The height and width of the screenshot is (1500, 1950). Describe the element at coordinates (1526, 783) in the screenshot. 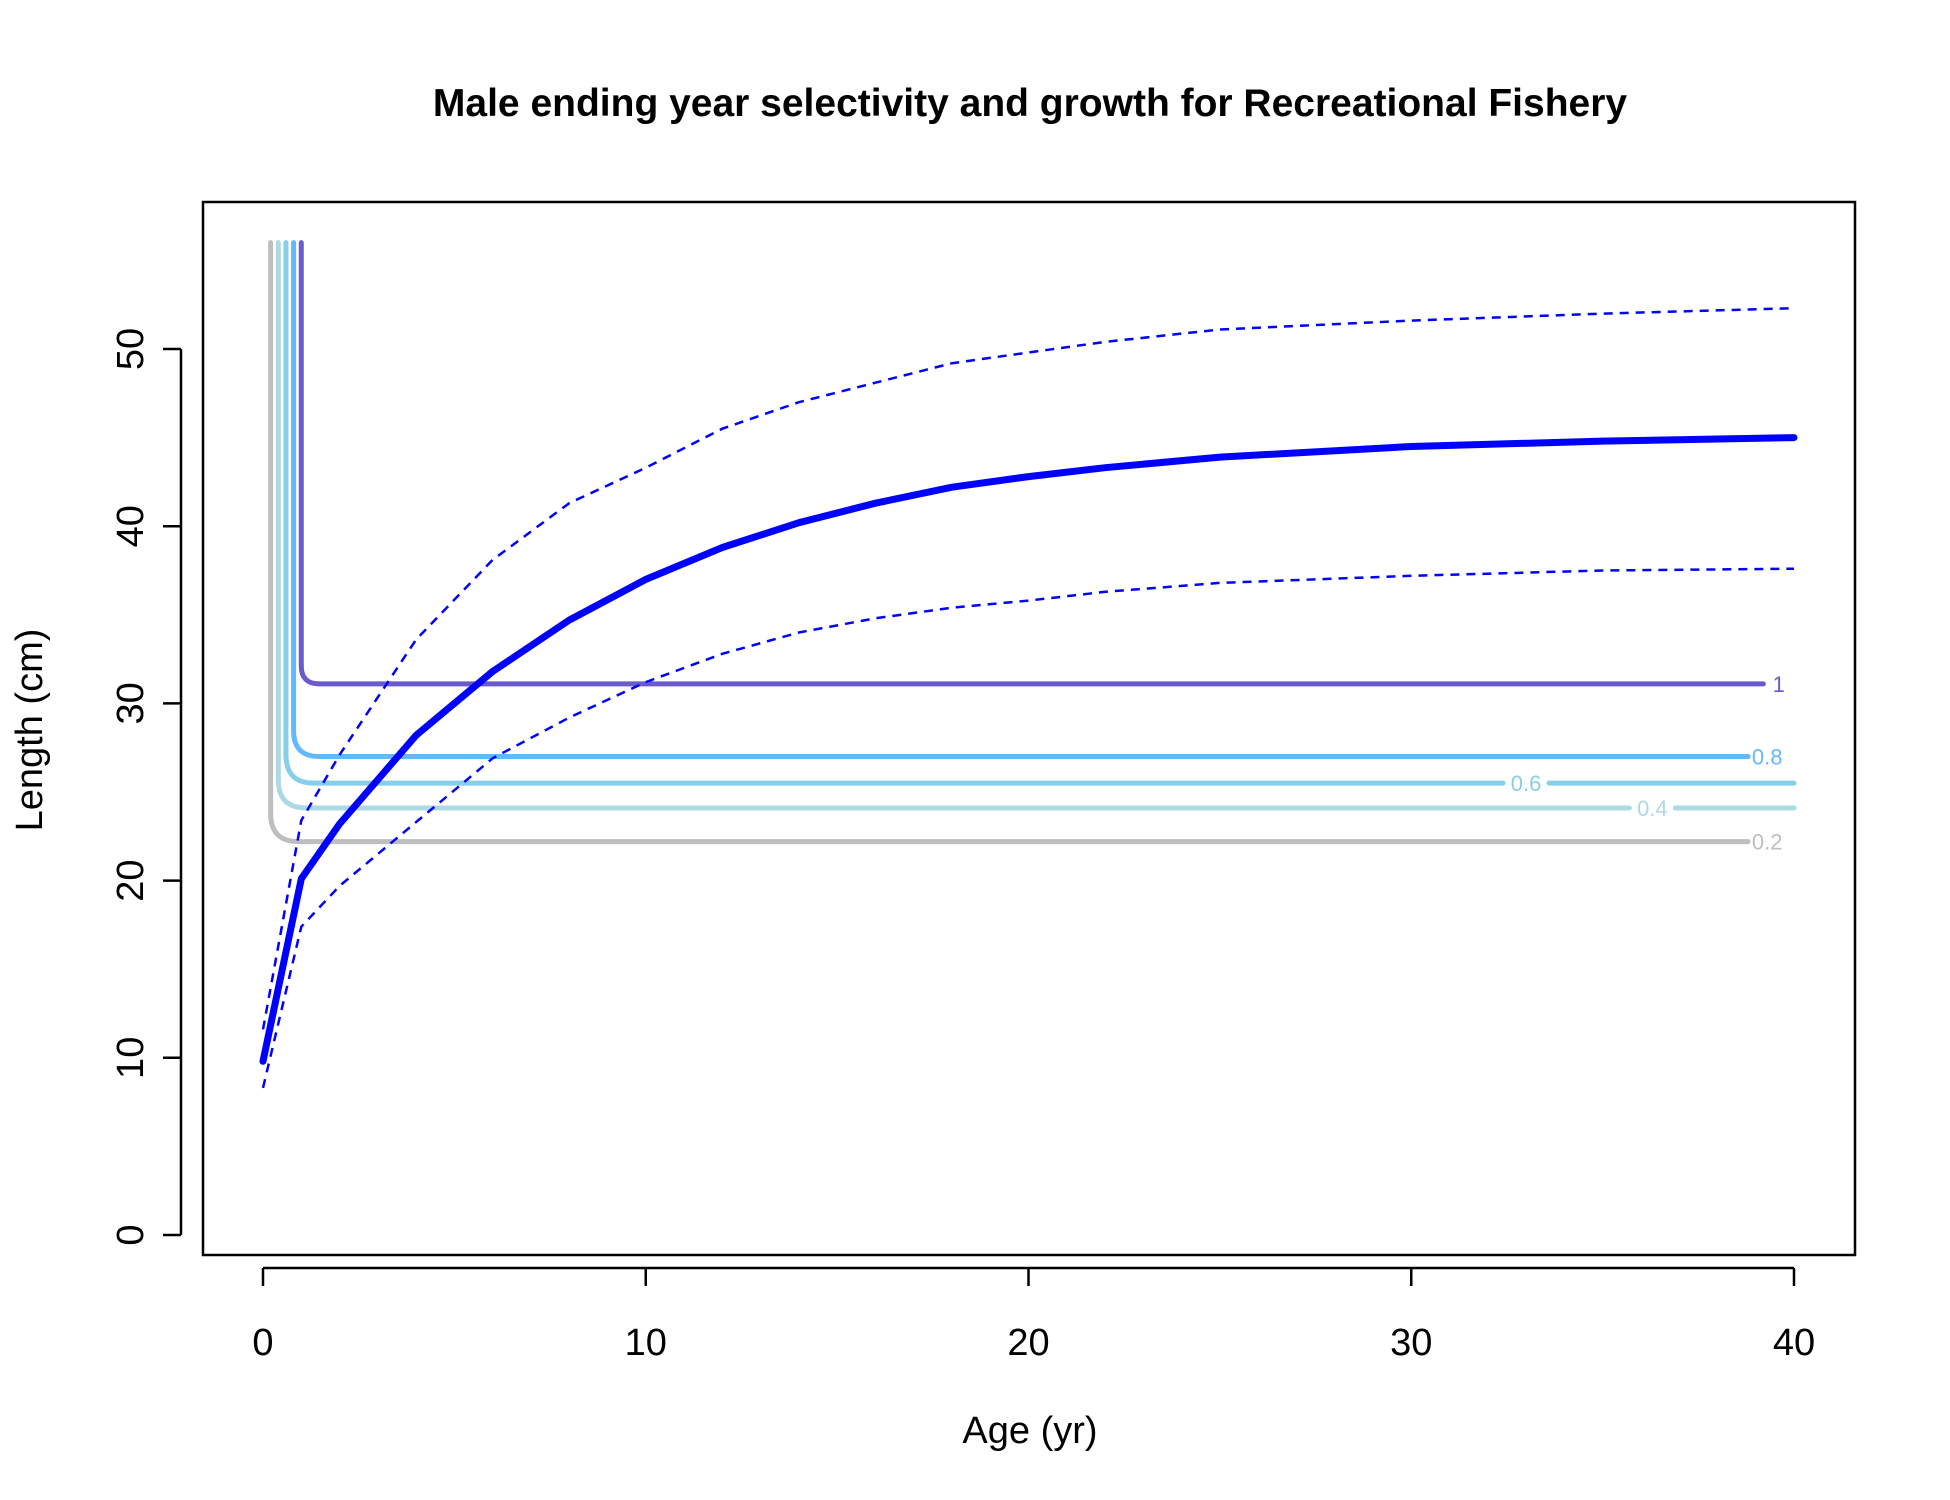

I see `contour-label-0.6: 0.6` at that location.